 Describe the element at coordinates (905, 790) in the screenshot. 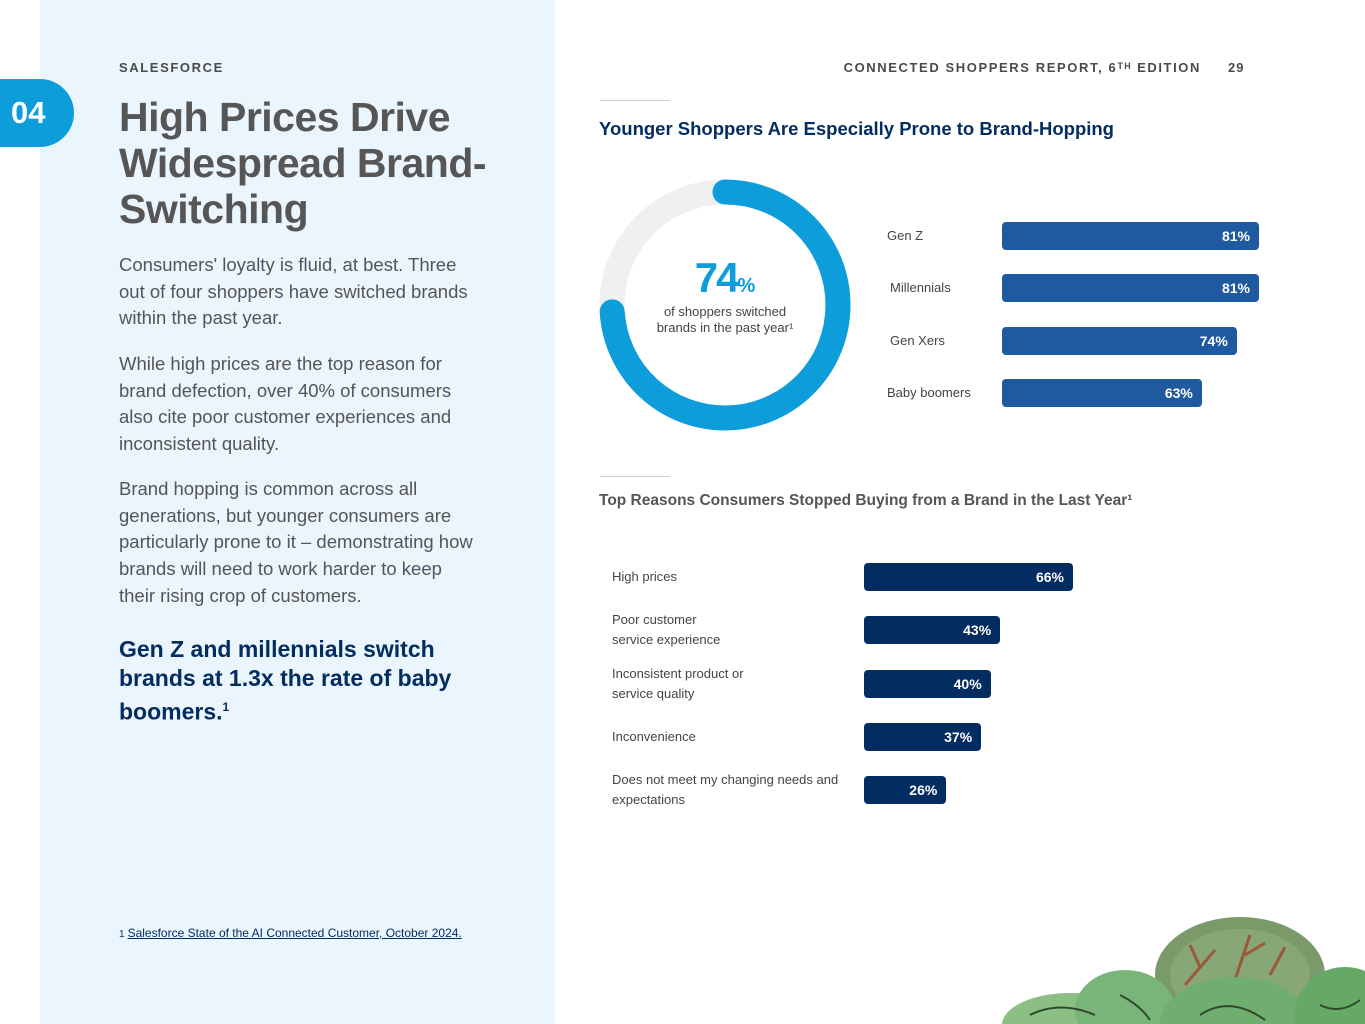

I see `reason-bar: 26%` at that location.